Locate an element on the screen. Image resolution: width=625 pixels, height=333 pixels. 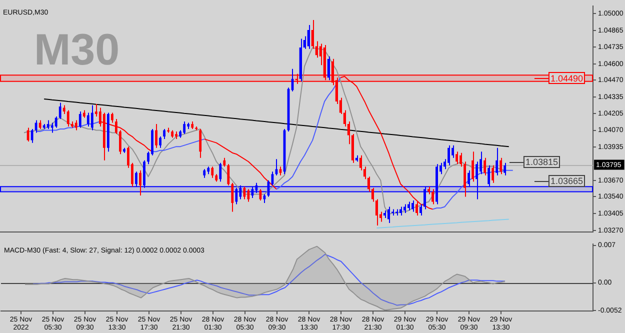
ref-line-label: 1.03815 is located at coordinates (541, 162).